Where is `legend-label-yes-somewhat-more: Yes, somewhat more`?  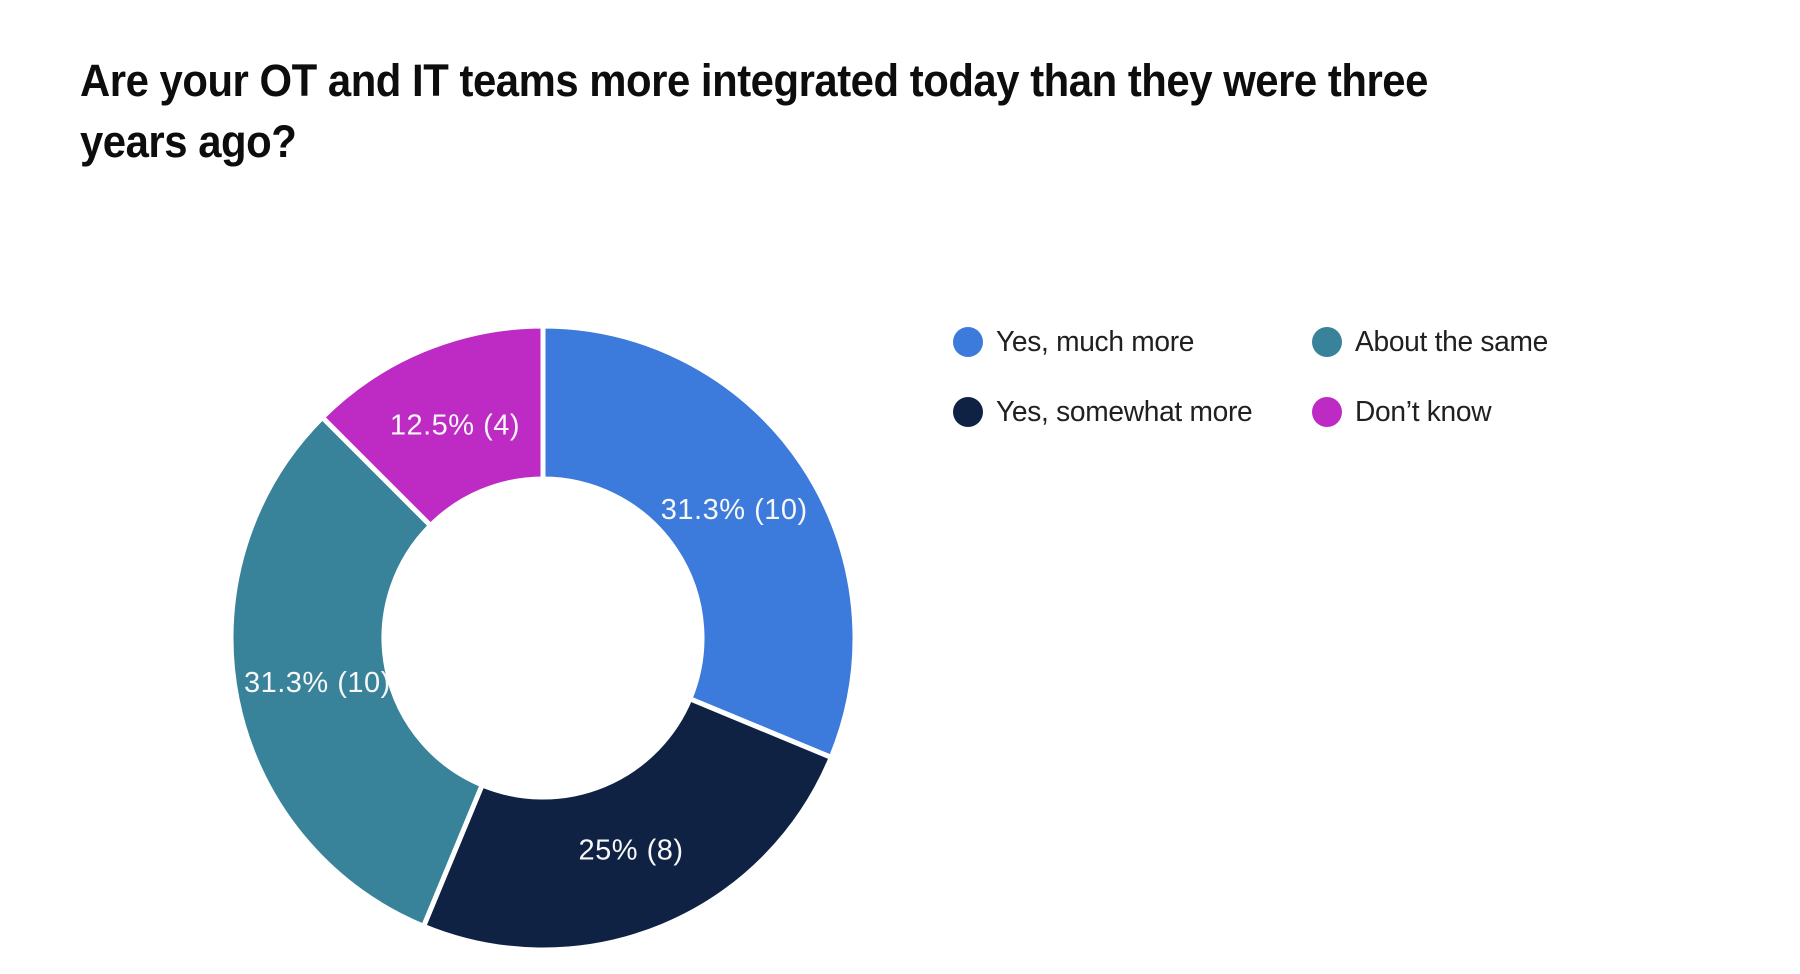
legend-label-yes-somewhat-more: Yes, somewhat more is located at coordinates (1124, 411).